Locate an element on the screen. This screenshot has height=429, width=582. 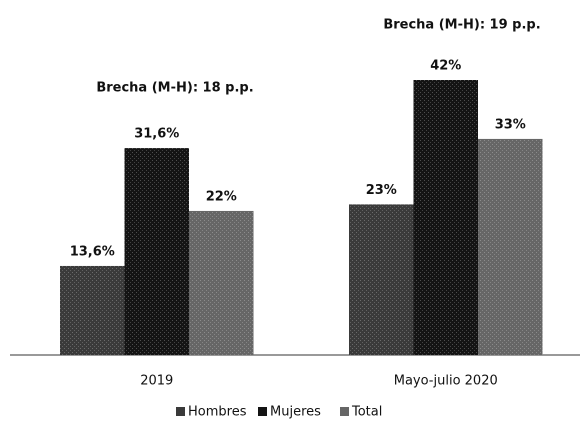
x-tick-label: 2019 is located at coordinates (156, 381).